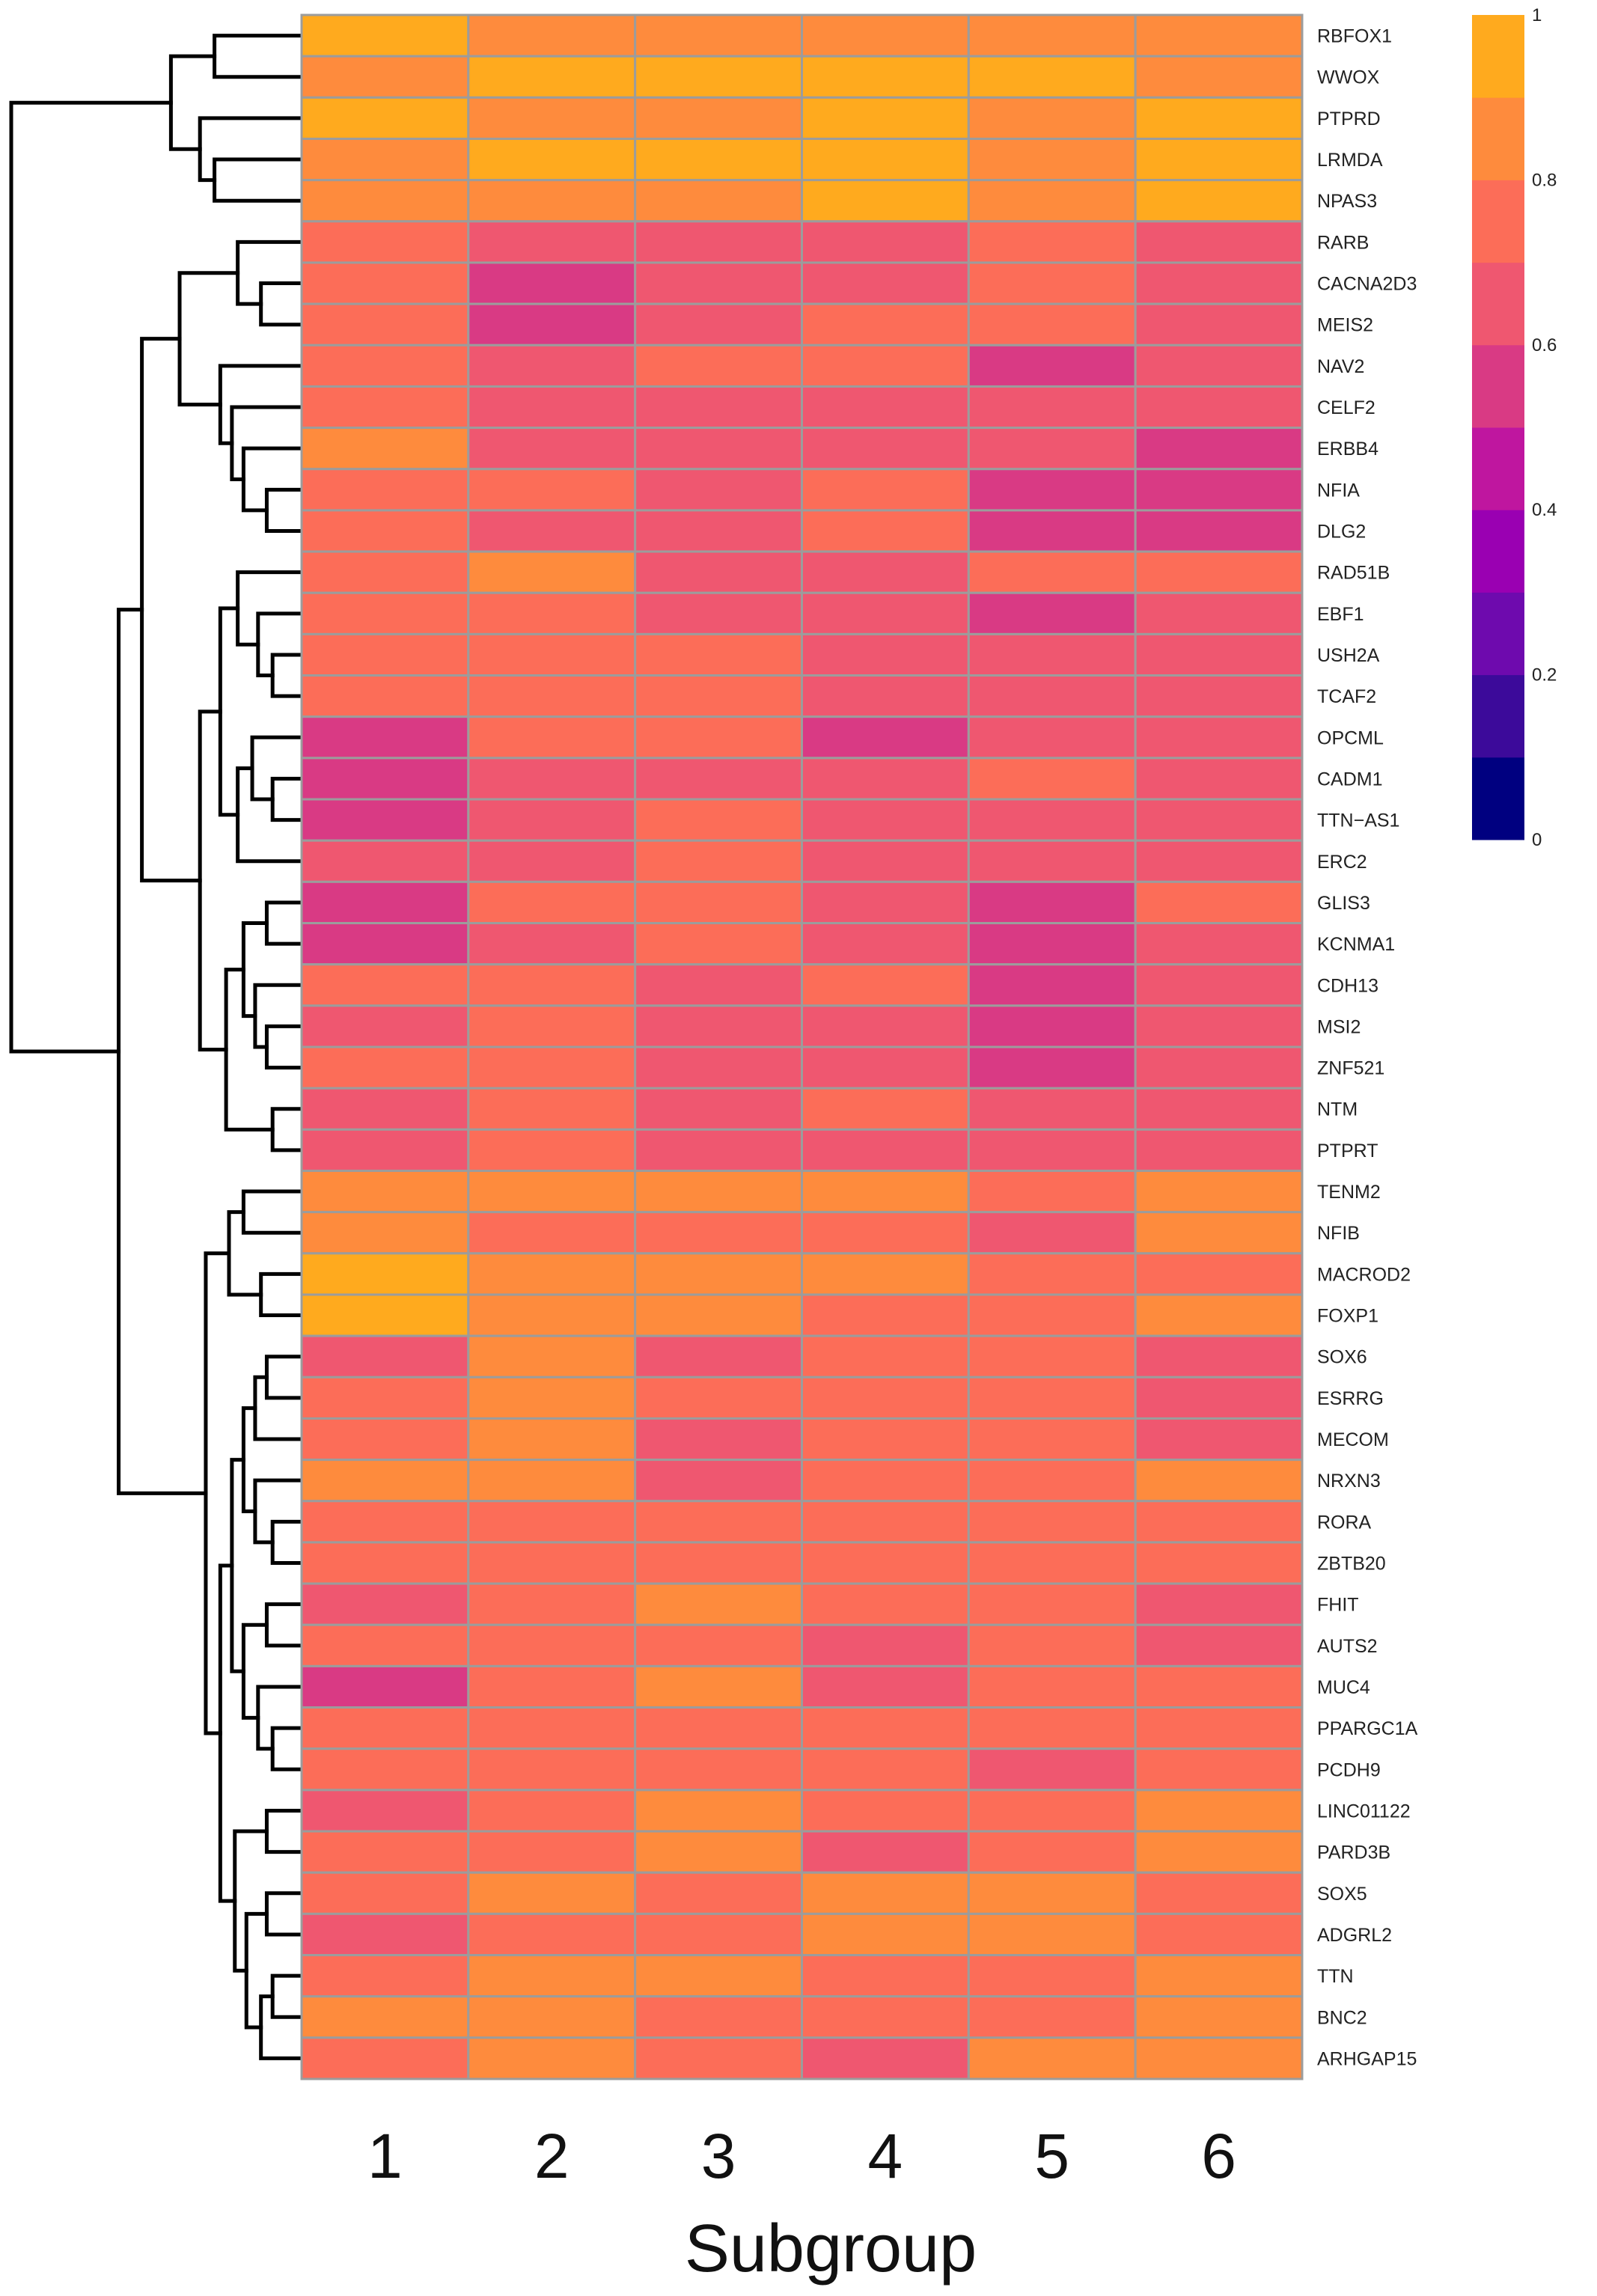 Image resolution: width=1597 pixels, height=2296 pixels. What do you see at coordinates (1335, 1976) in the screenshot?
I see `row-label-ttn: TTN` at bounding box center [1335, 1976].